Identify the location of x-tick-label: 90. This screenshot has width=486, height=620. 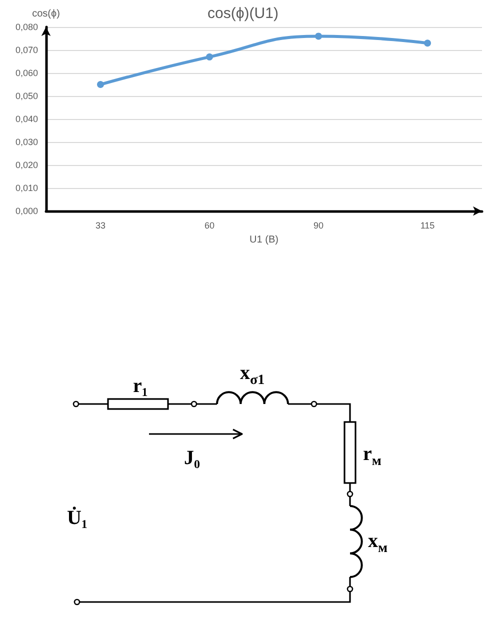
(318, 225).